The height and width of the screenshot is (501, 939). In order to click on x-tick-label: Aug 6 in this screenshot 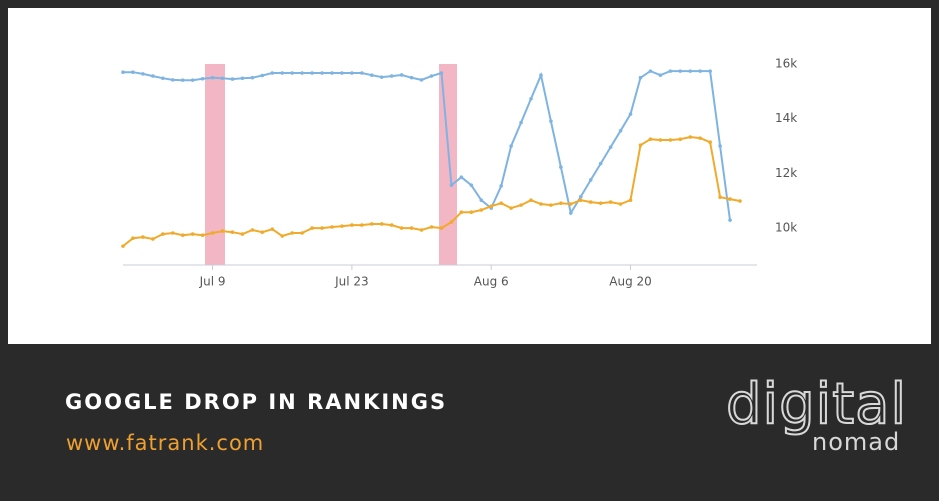, I will do `click(491, 282)`.